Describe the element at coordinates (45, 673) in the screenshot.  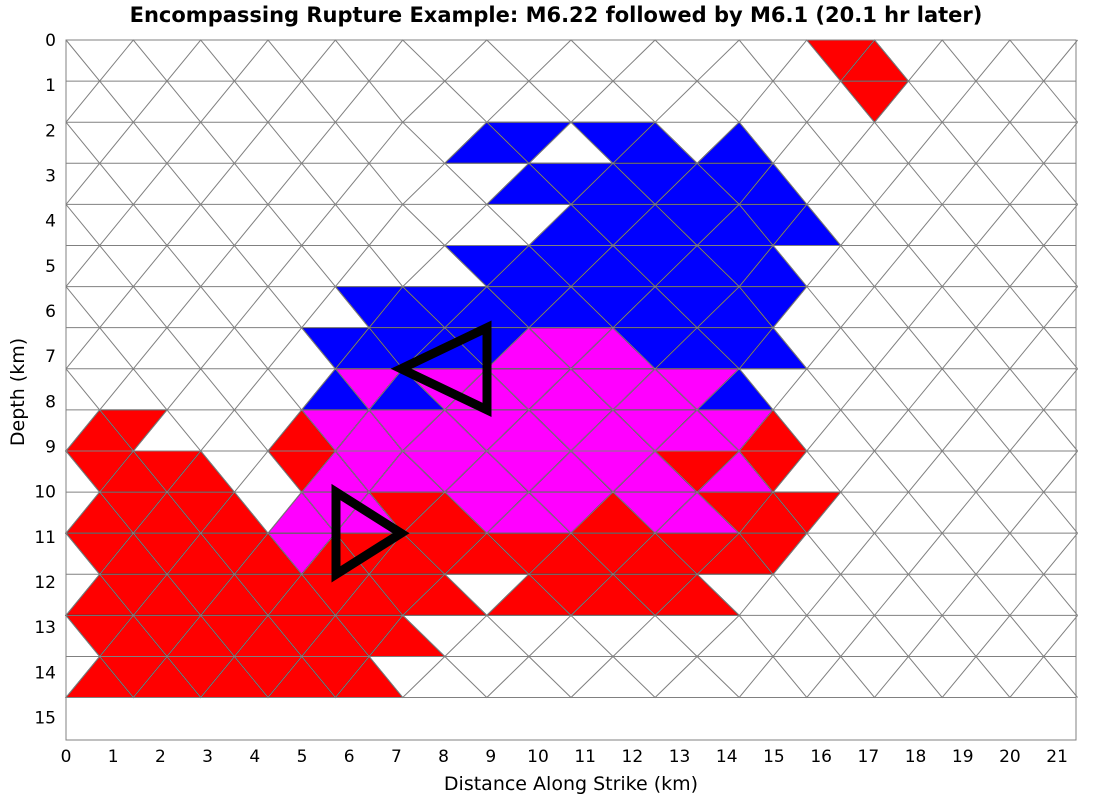
I see `y-tick-label: 14` at that location.